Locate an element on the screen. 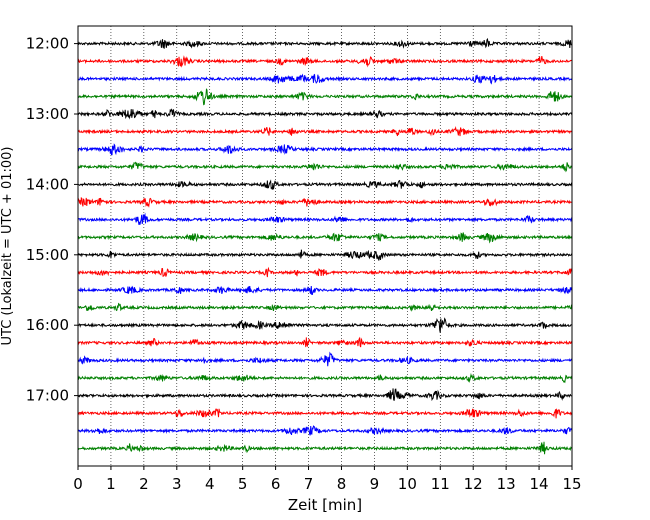 This screenshot has width=650, height=520. y-tick-label: 14:00 is located at coordinates (47, 184).